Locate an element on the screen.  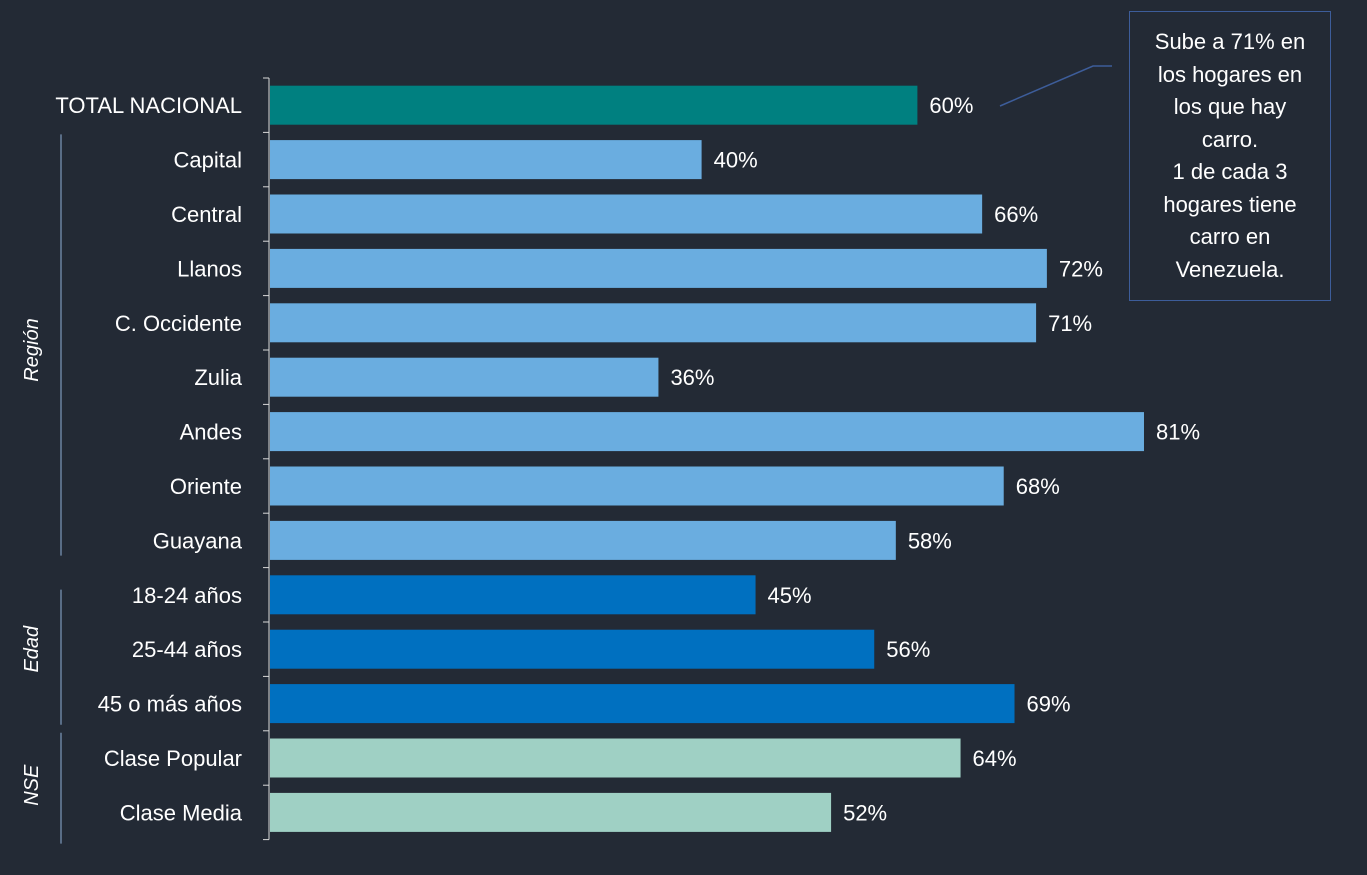
value-label: 36% is located at coordinates (692, 377).